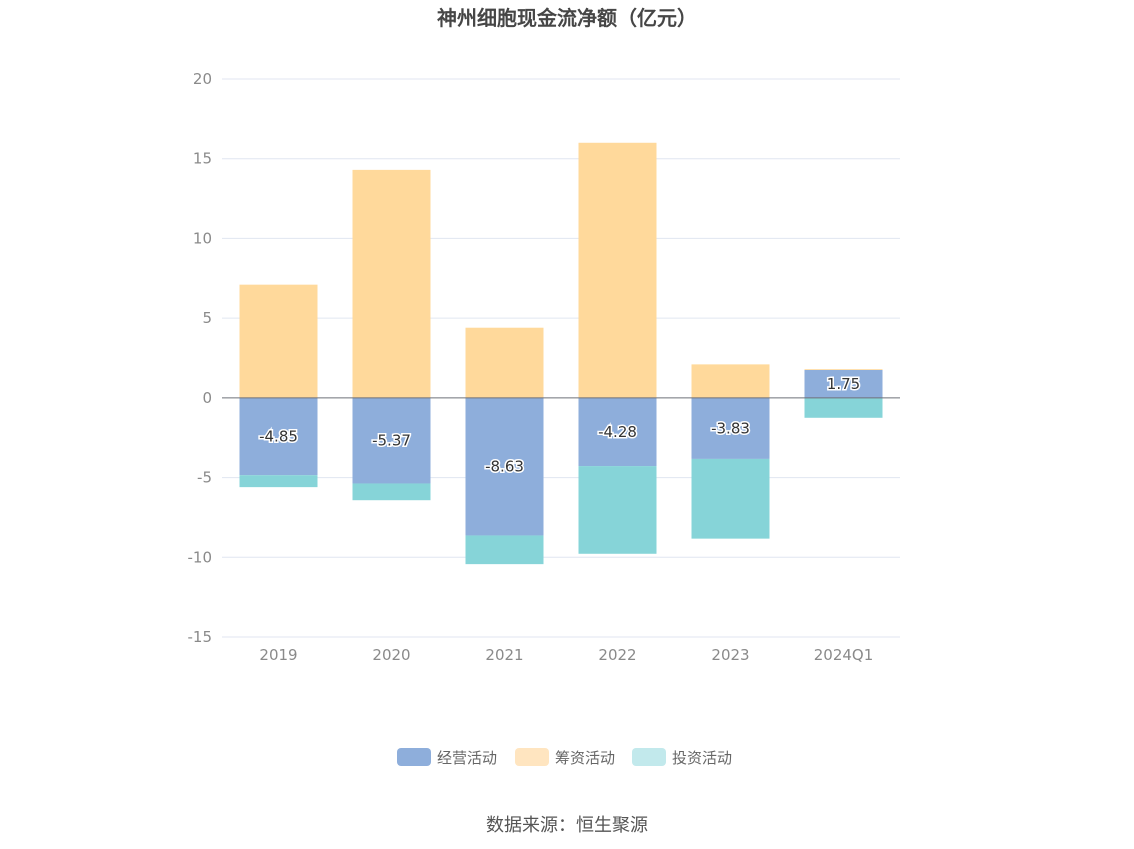  I want to click on y-tick-label: -10, so click(200, 557).